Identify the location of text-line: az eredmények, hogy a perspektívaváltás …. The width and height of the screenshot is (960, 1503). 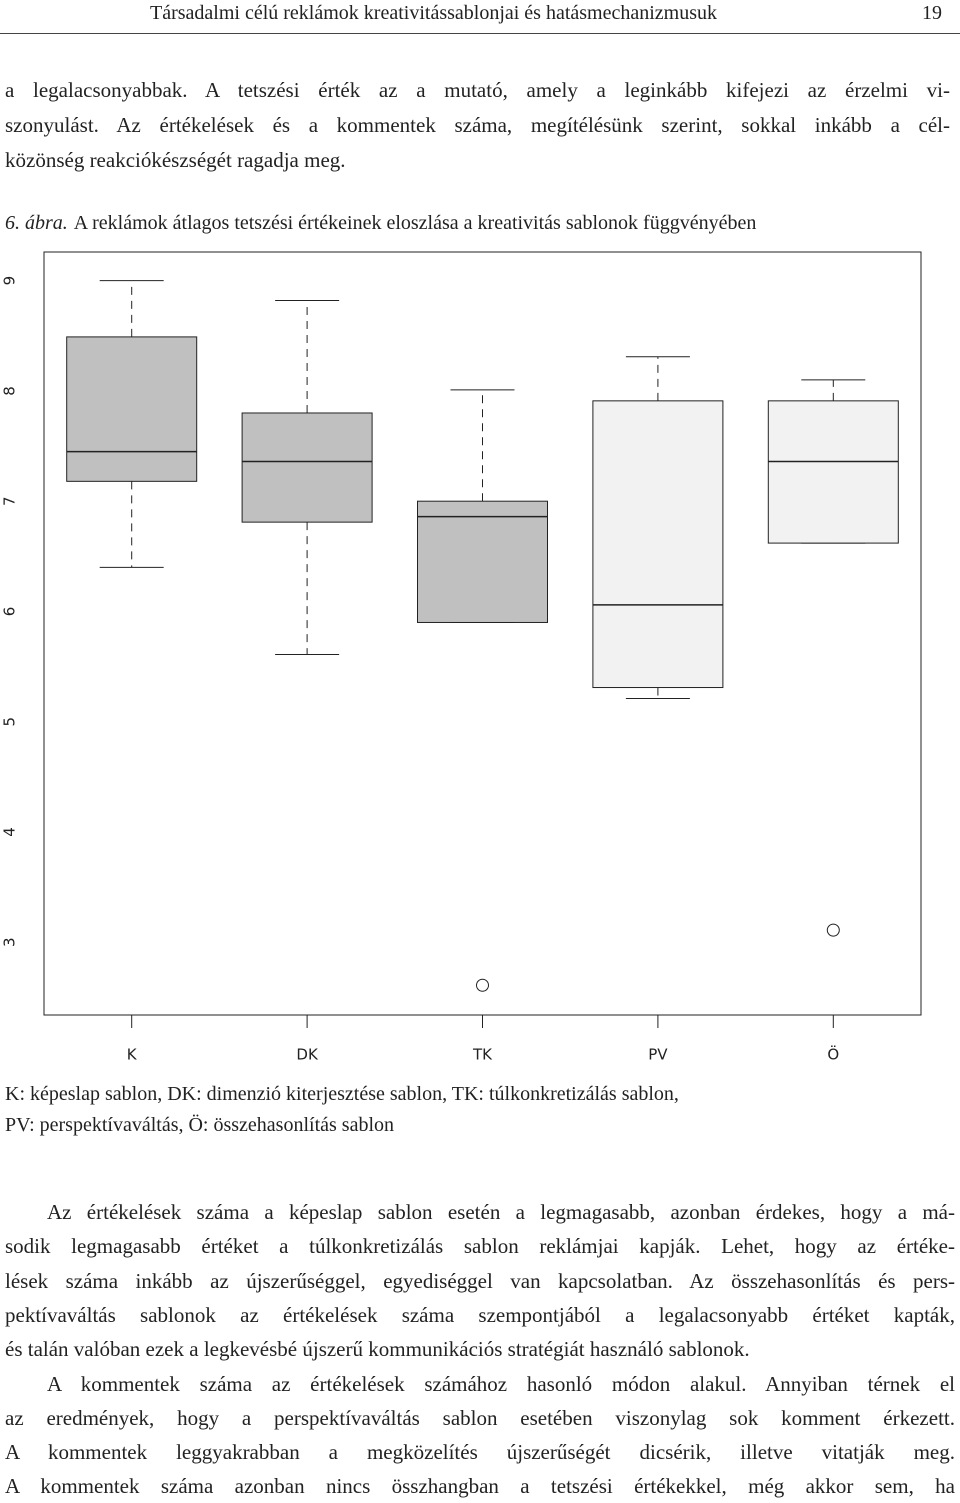
(480, 1417).